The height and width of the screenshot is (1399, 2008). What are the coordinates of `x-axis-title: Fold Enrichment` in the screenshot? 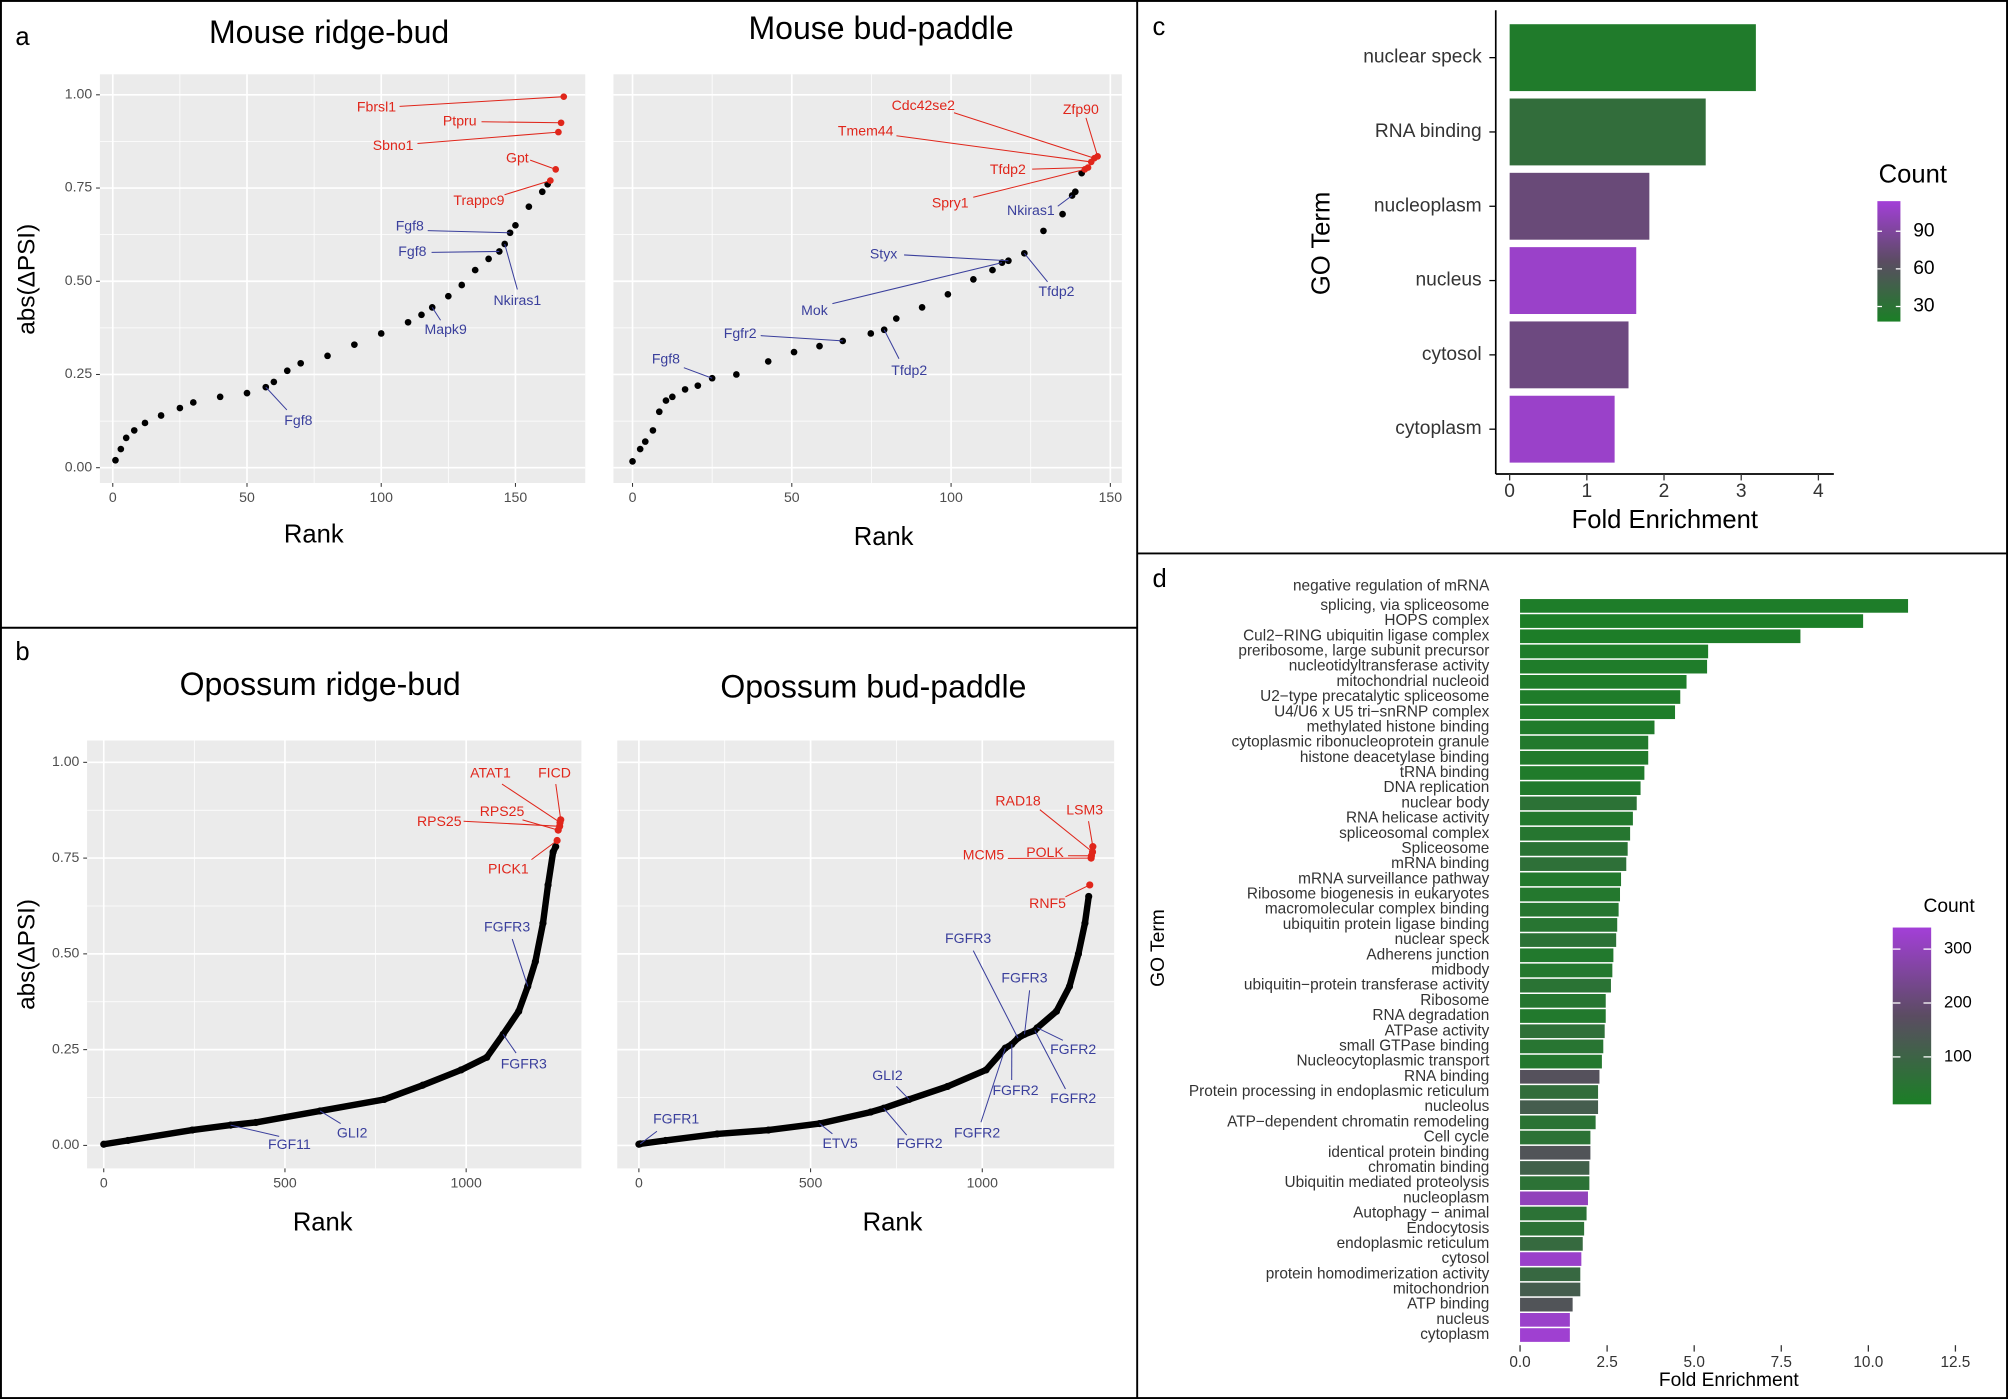 It's located at (1729, 1380).